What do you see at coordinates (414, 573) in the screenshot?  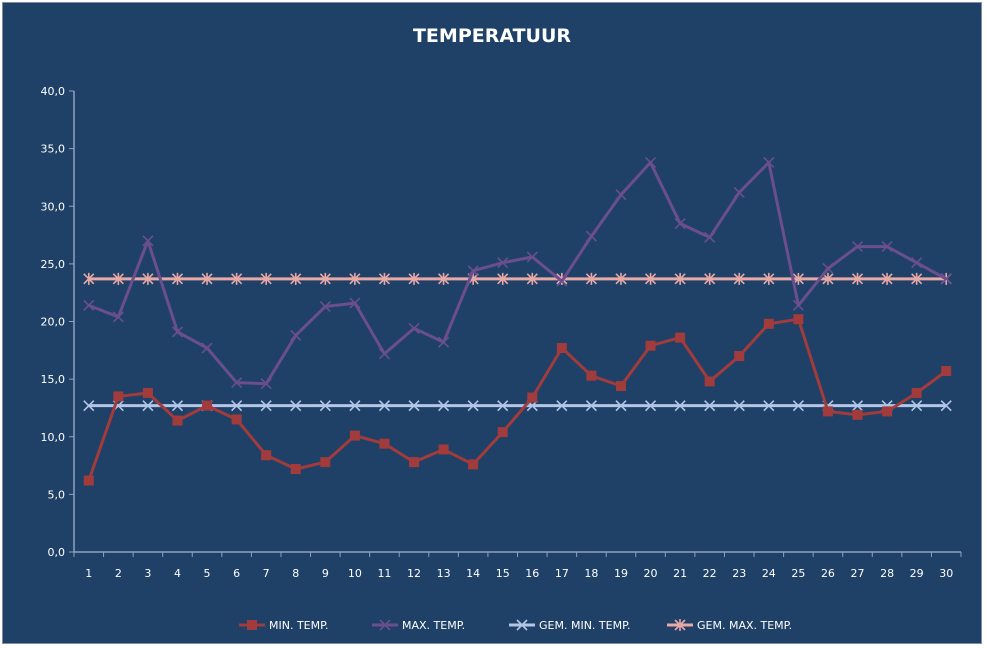 I see `x-tick-label: 12` at bounding box center [414, 573].